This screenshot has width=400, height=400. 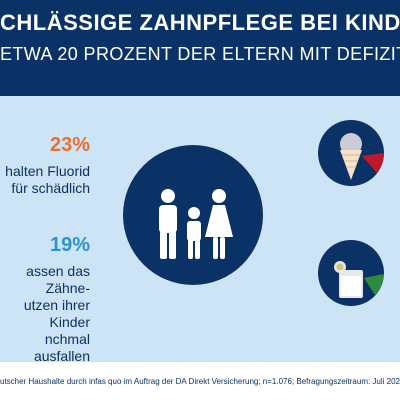 I want to click on lemonade-glass-icon, so click(x=359, y=279).